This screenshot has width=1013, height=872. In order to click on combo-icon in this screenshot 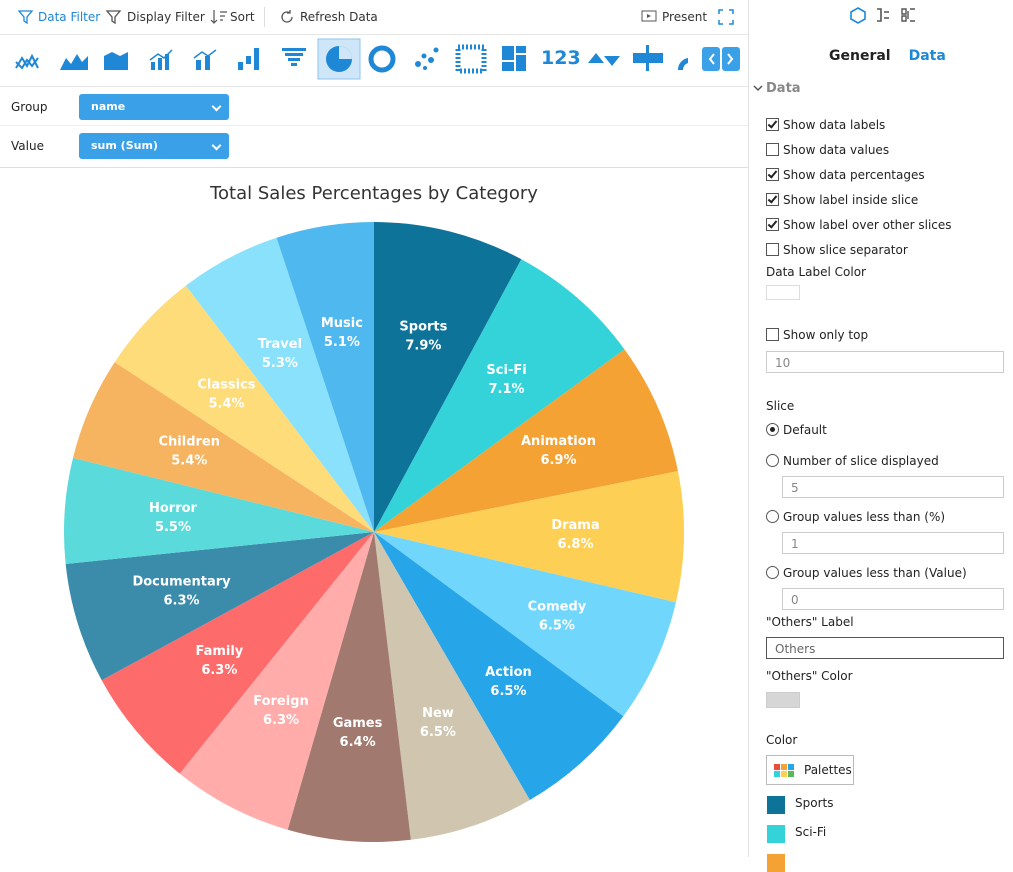, I will do `click(161, 59)`.